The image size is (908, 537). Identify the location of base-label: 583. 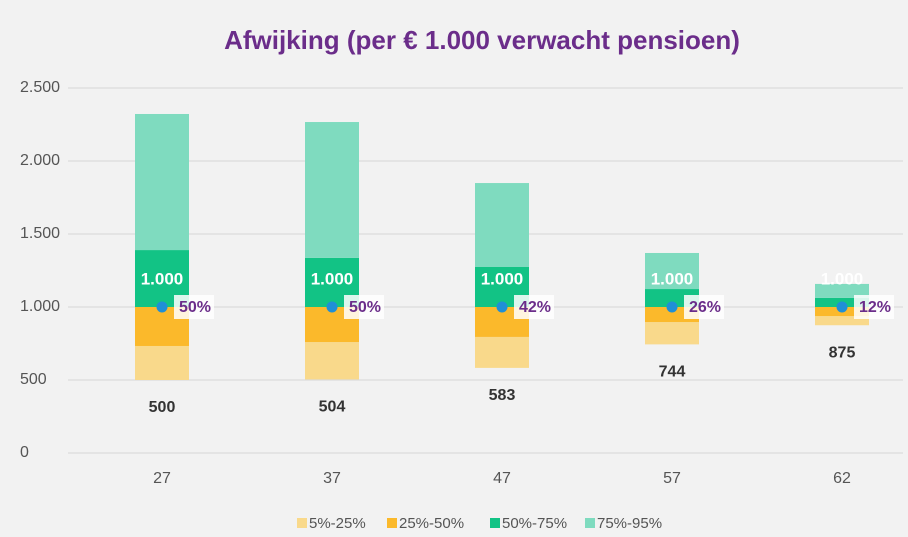
(502, 395).